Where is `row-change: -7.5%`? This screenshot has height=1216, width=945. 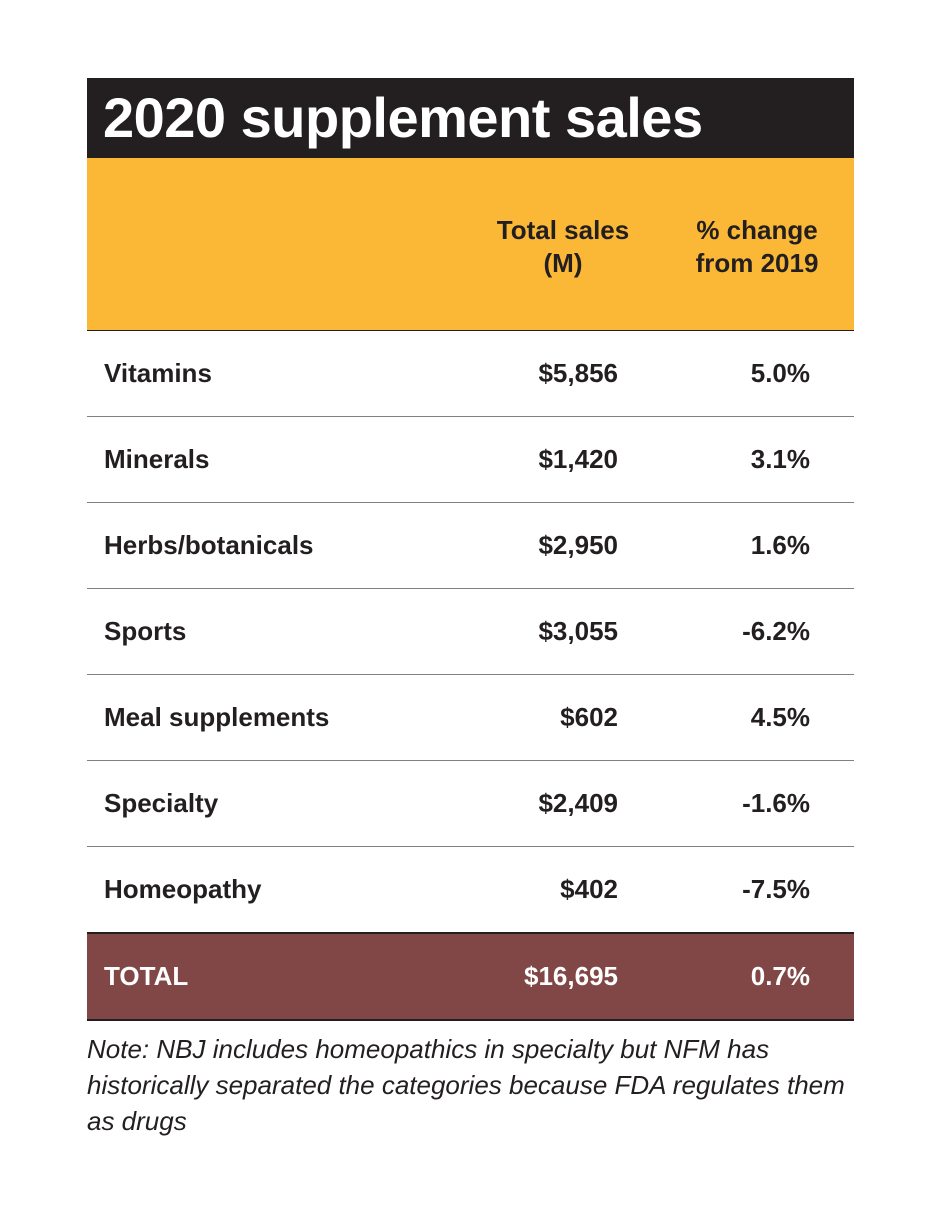 row-change: -7.5% is located at coordinates (776, 889).